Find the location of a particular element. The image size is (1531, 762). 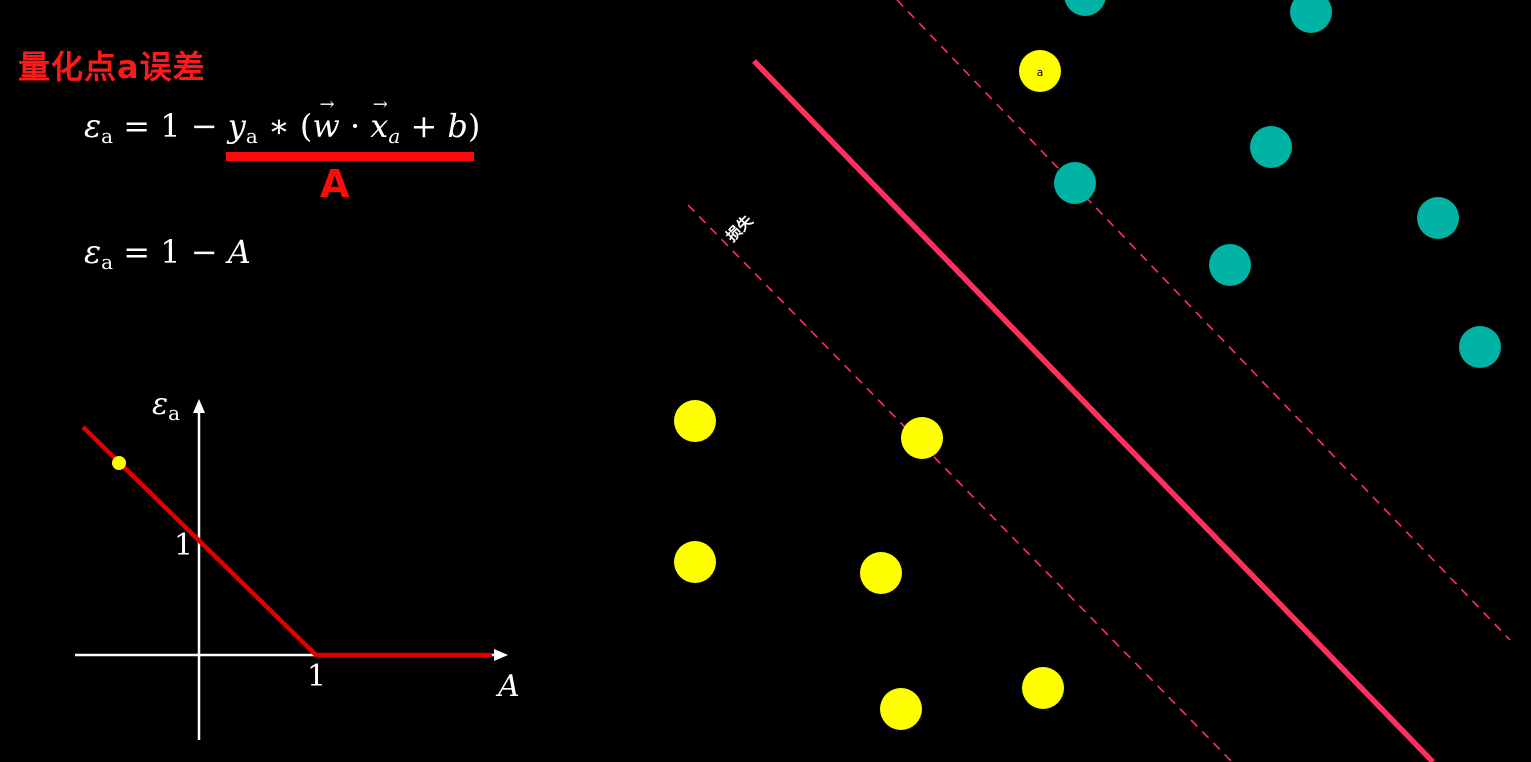

x-axis-arrow-icon is located at coordinates (501, 655).